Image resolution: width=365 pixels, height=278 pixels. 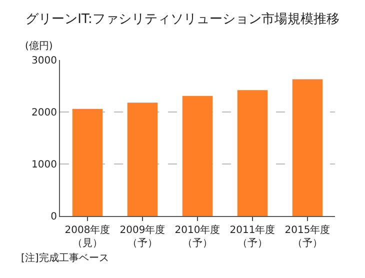 I want to click on y-tick-label: 1000, so click(x=44, y=165).